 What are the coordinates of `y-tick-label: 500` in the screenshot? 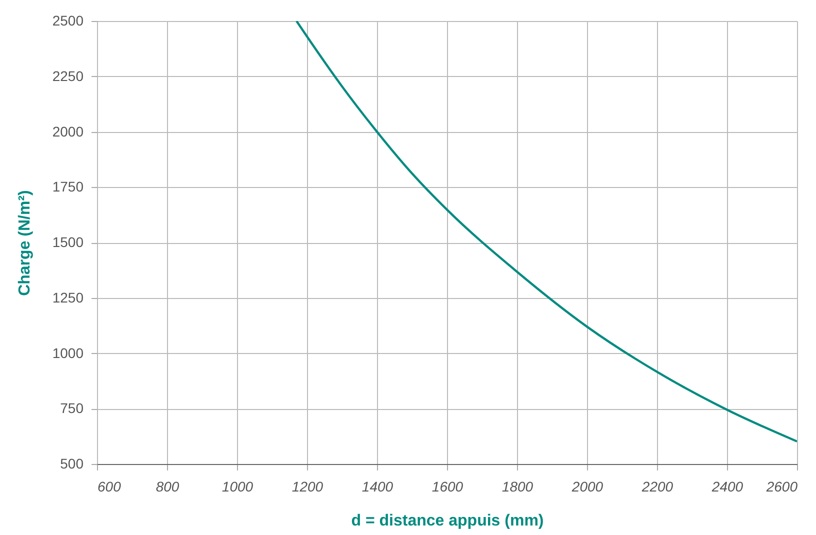 It's located at (72, 464).